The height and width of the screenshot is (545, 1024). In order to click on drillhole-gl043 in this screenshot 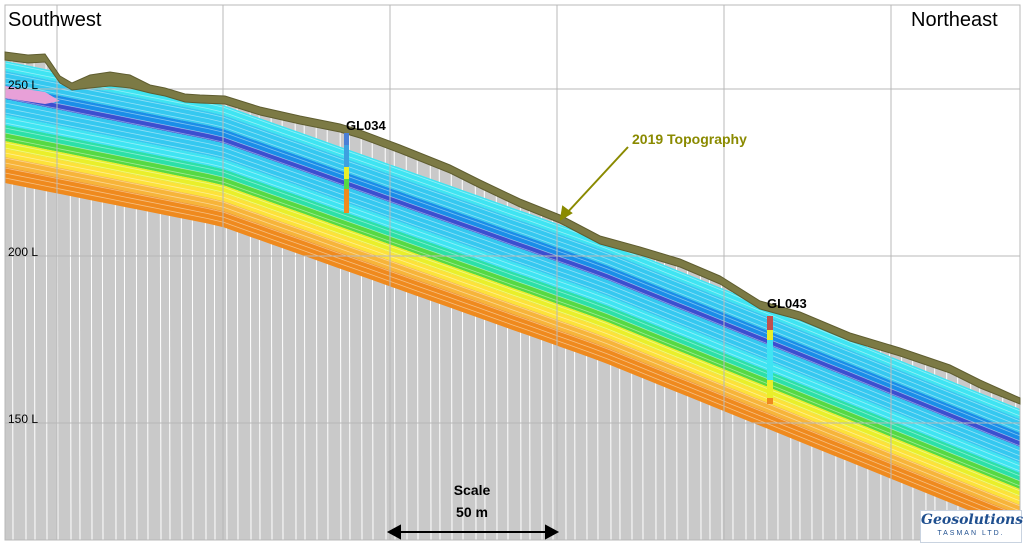, I will do `click(770, 360)`.